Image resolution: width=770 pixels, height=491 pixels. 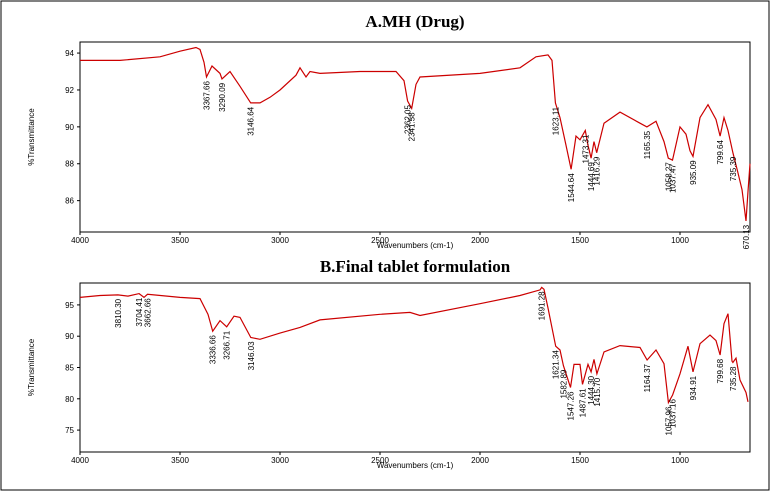 What do you see at coordinates (222, 96) in the screenshot?
I see `peak-label: 3290.09` at bounding box center [222, 96].